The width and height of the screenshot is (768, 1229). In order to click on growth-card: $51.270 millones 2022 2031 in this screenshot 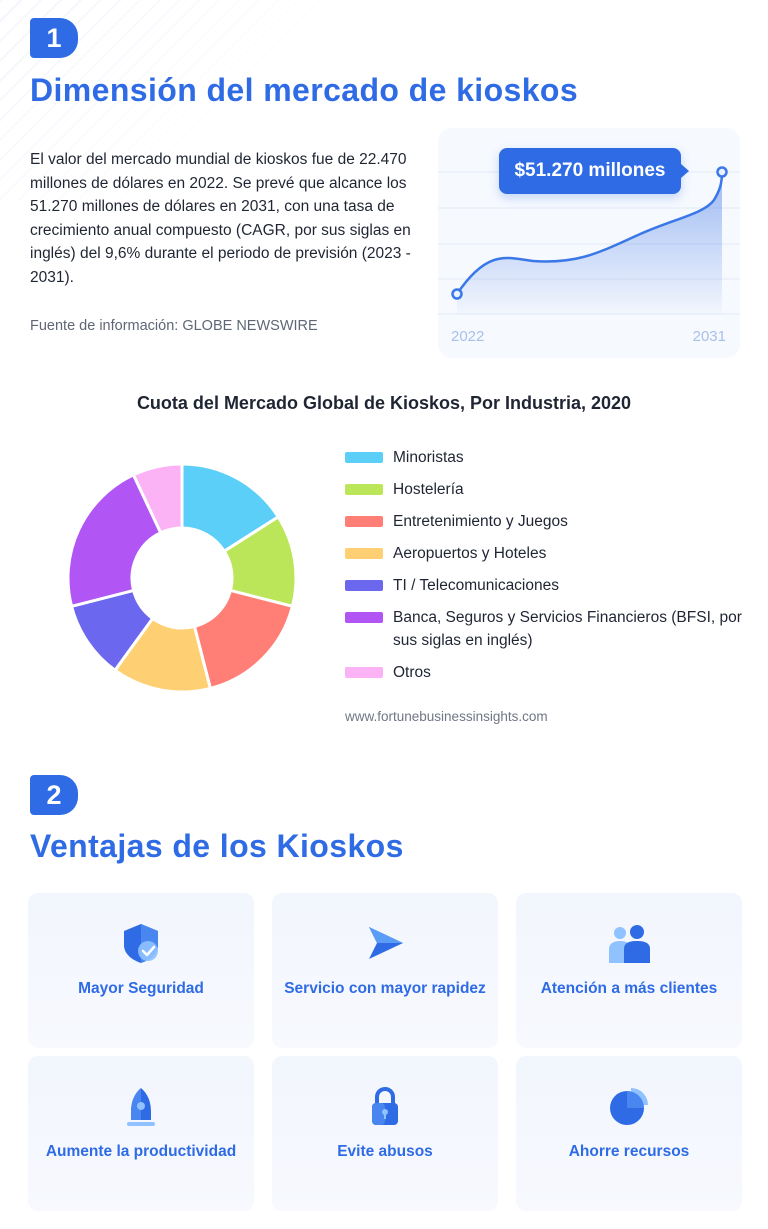, I will do `click(589, 243)`.